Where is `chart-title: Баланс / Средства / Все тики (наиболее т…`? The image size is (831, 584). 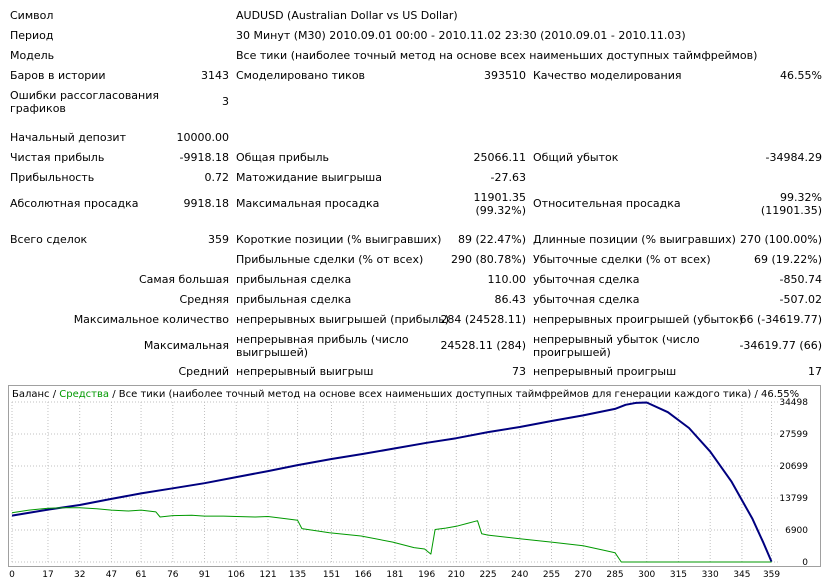 chart-title: Баланс / Средства / Все тики (наиболее т… is located at coordinates (405, 395).